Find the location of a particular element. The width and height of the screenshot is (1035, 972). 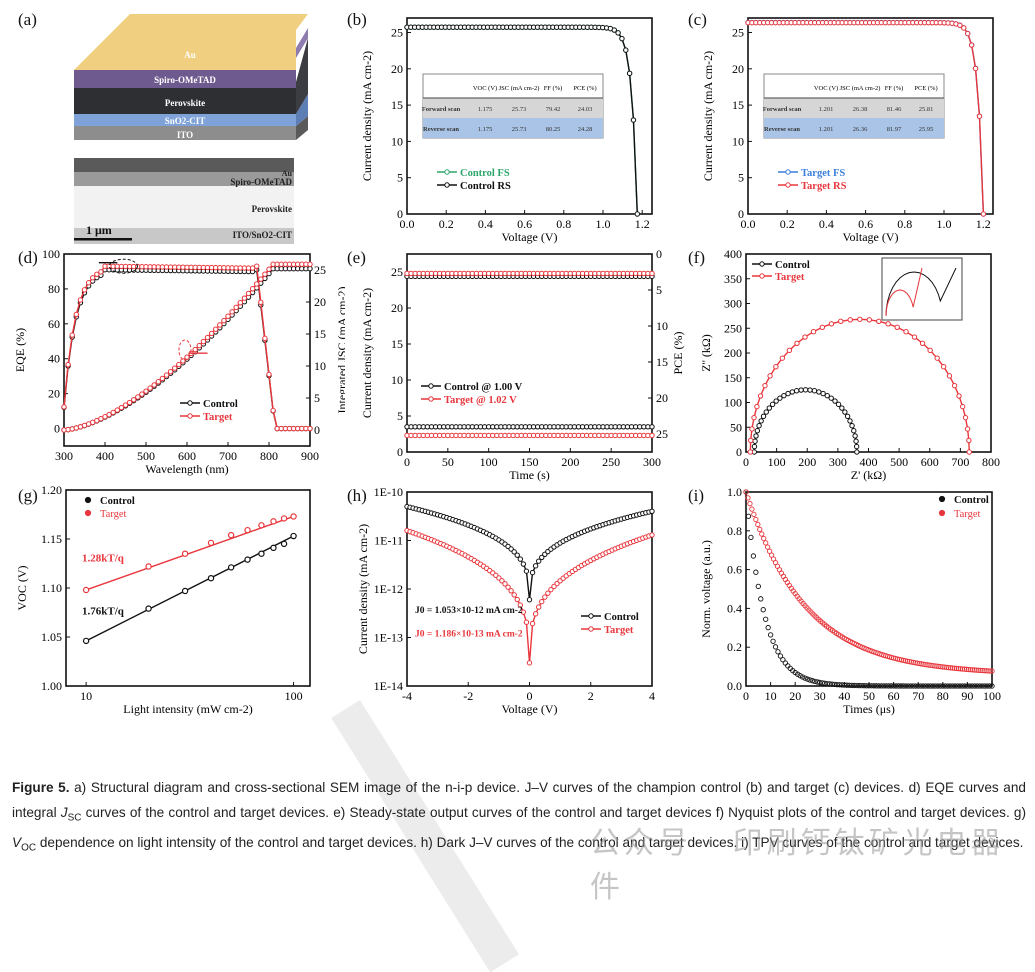

y-right-tick-label: 5 is located at coordinates (317, 398).